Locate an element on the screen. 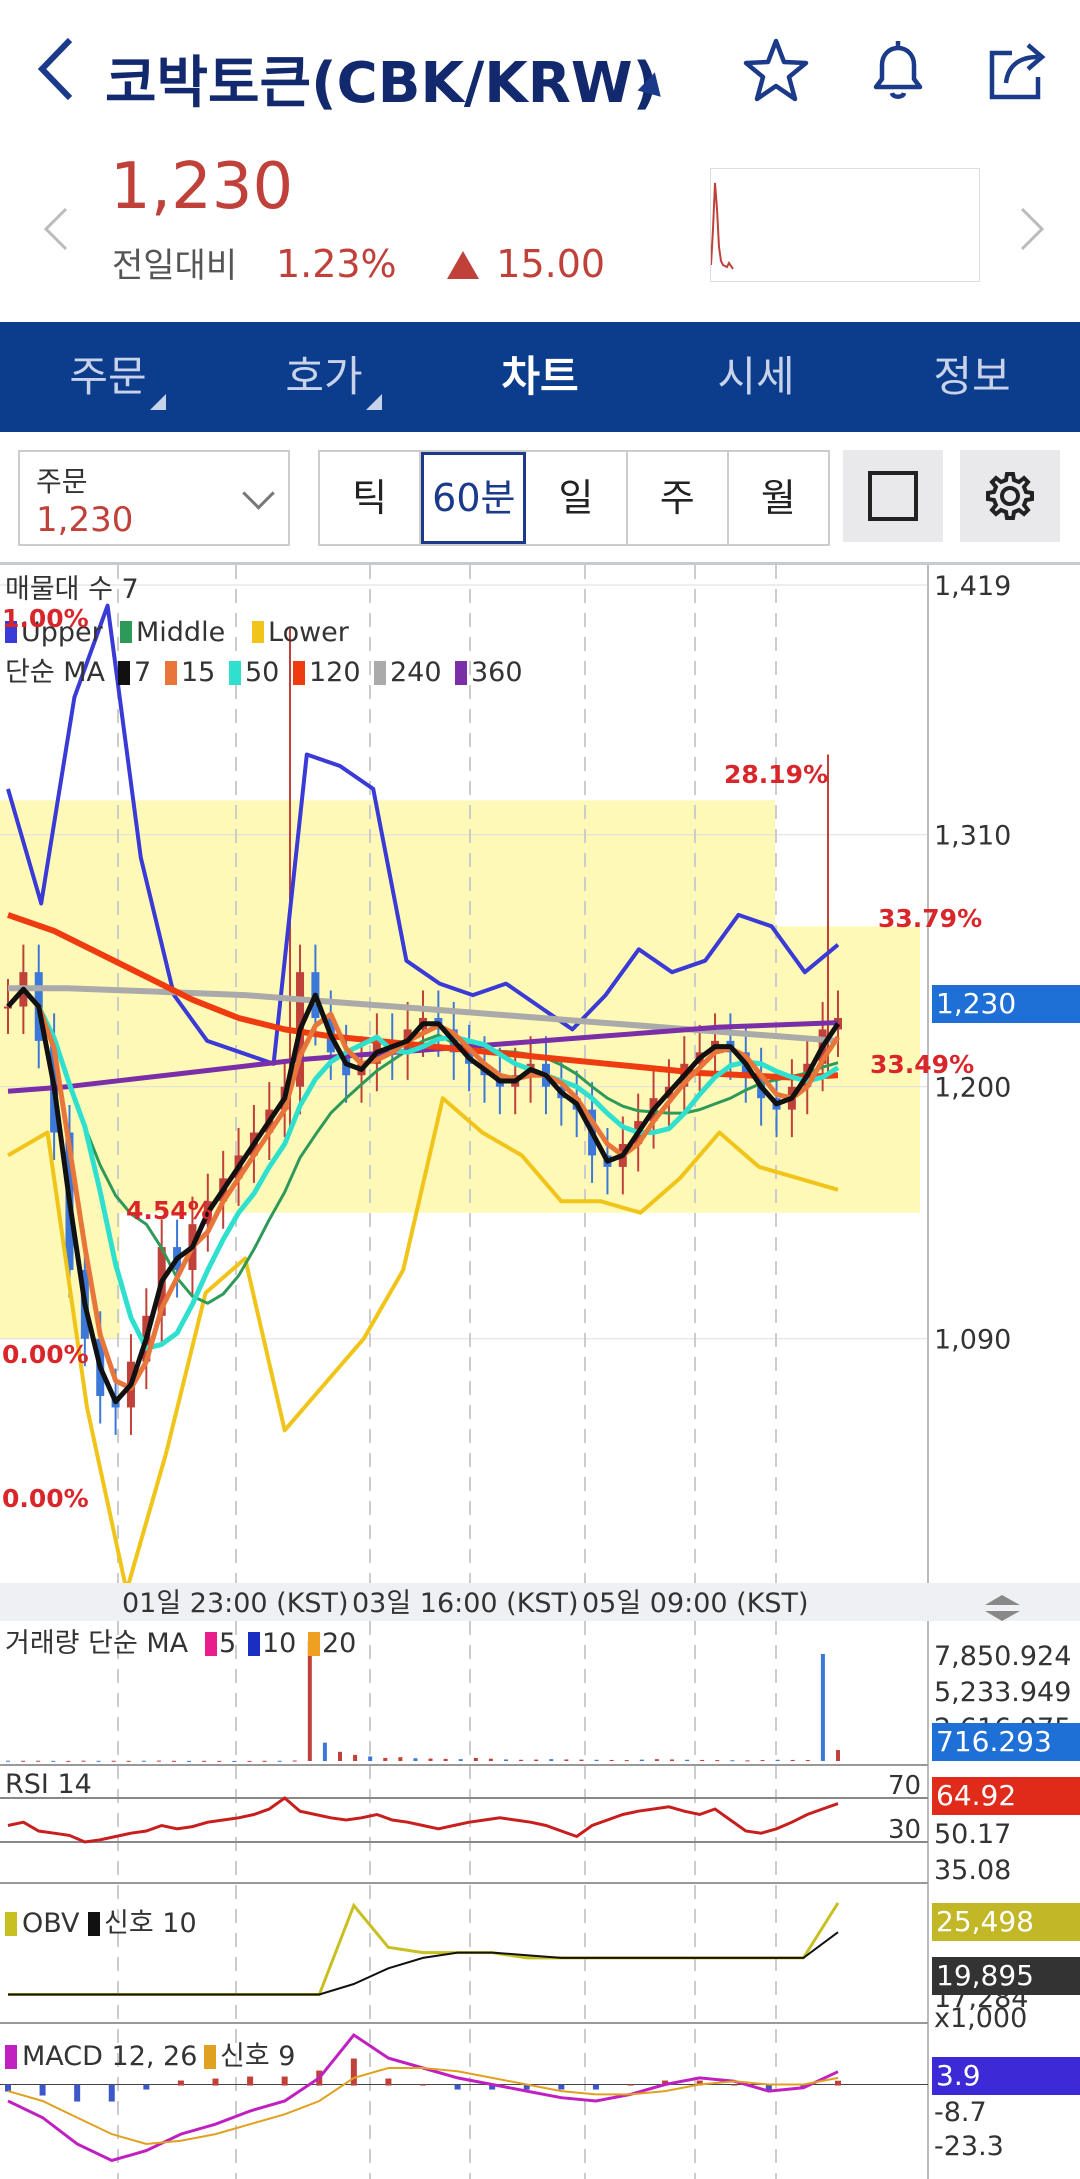 The height and width of the screenshot is (2179, 1080). menu-corner-icon is located at coordinates (158, 402).